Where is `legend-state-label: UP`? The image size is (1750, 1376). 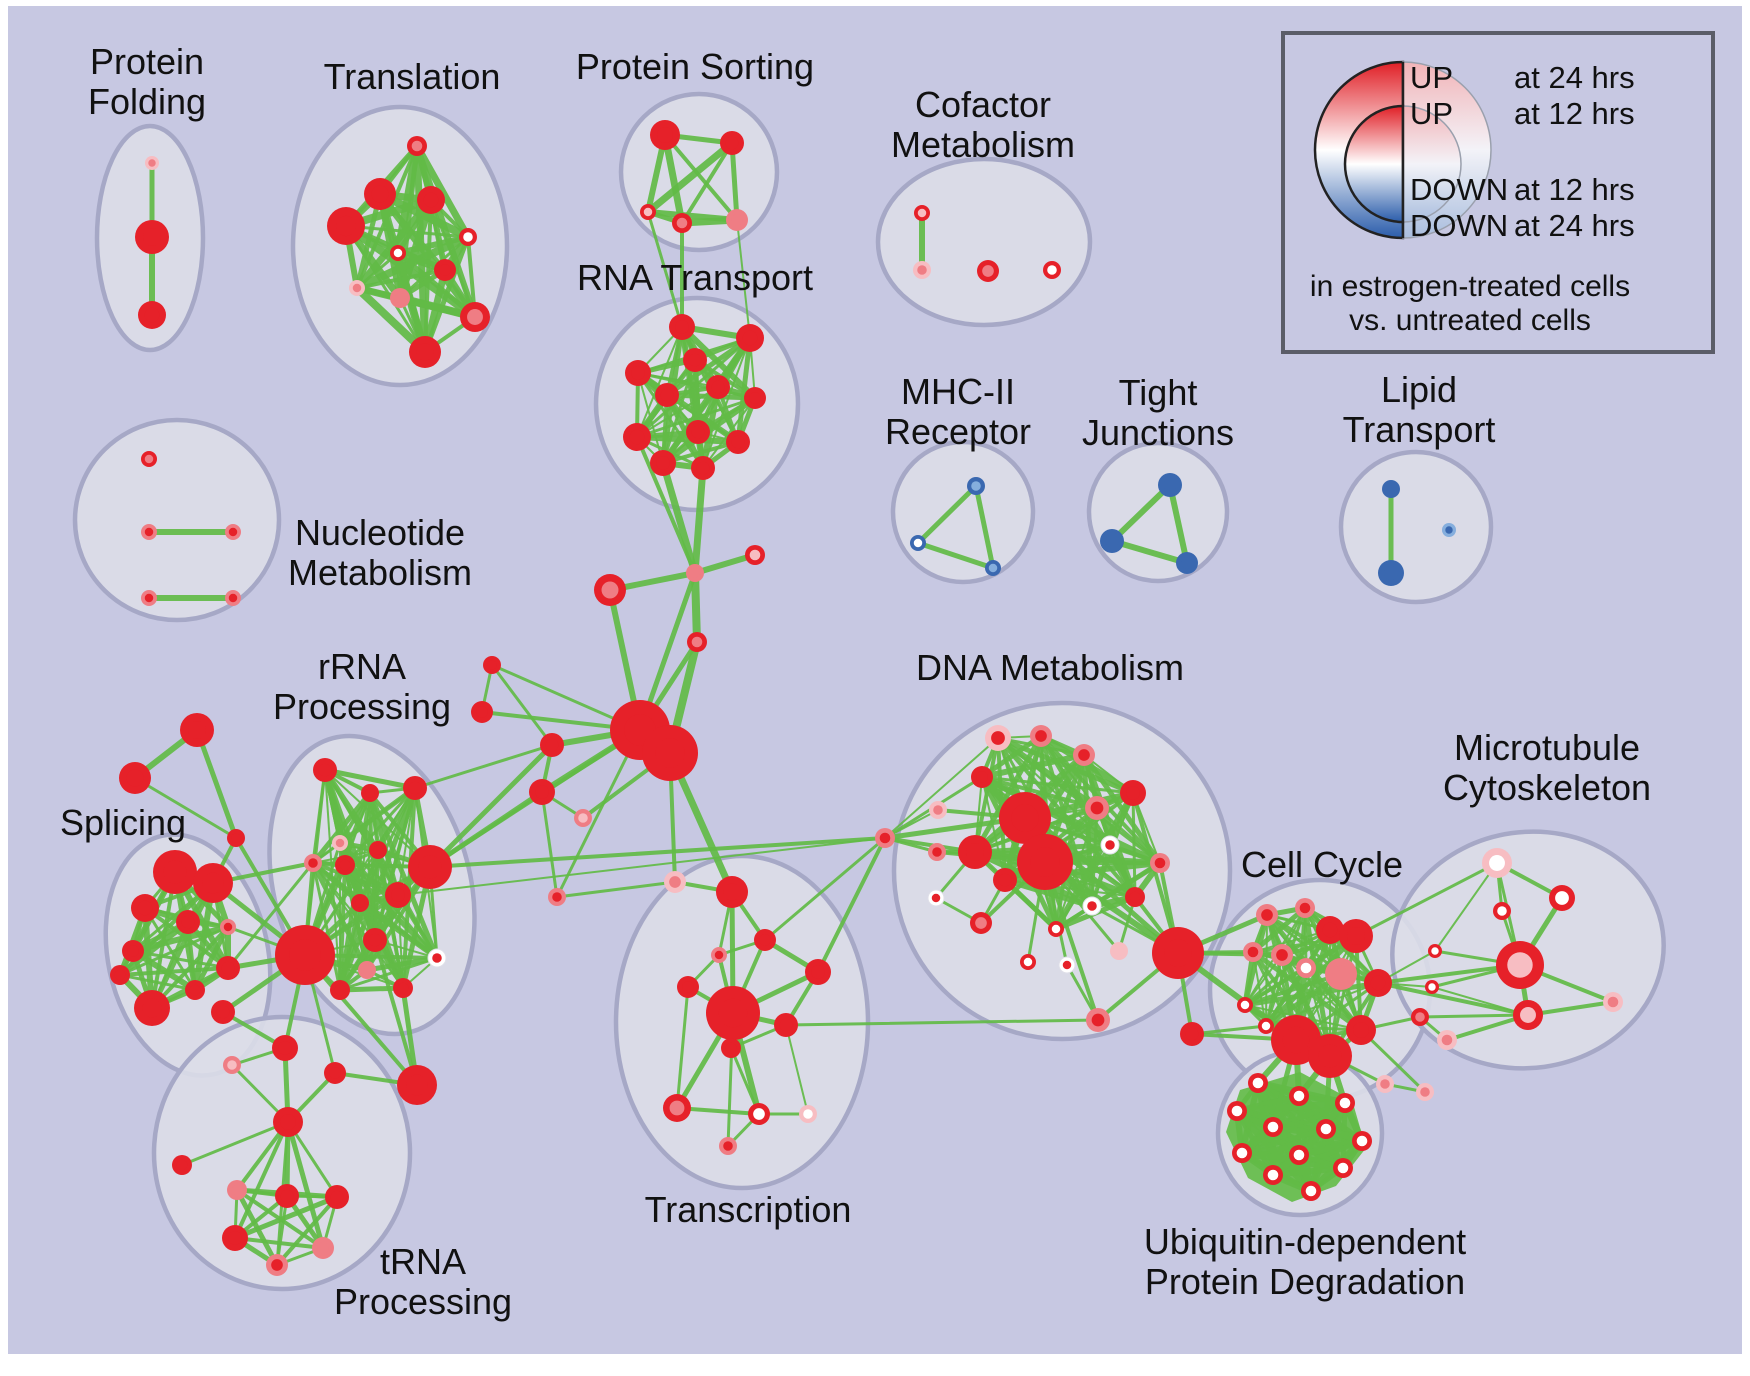 legend-state-label: UP is located at coordinates (1431, 77).